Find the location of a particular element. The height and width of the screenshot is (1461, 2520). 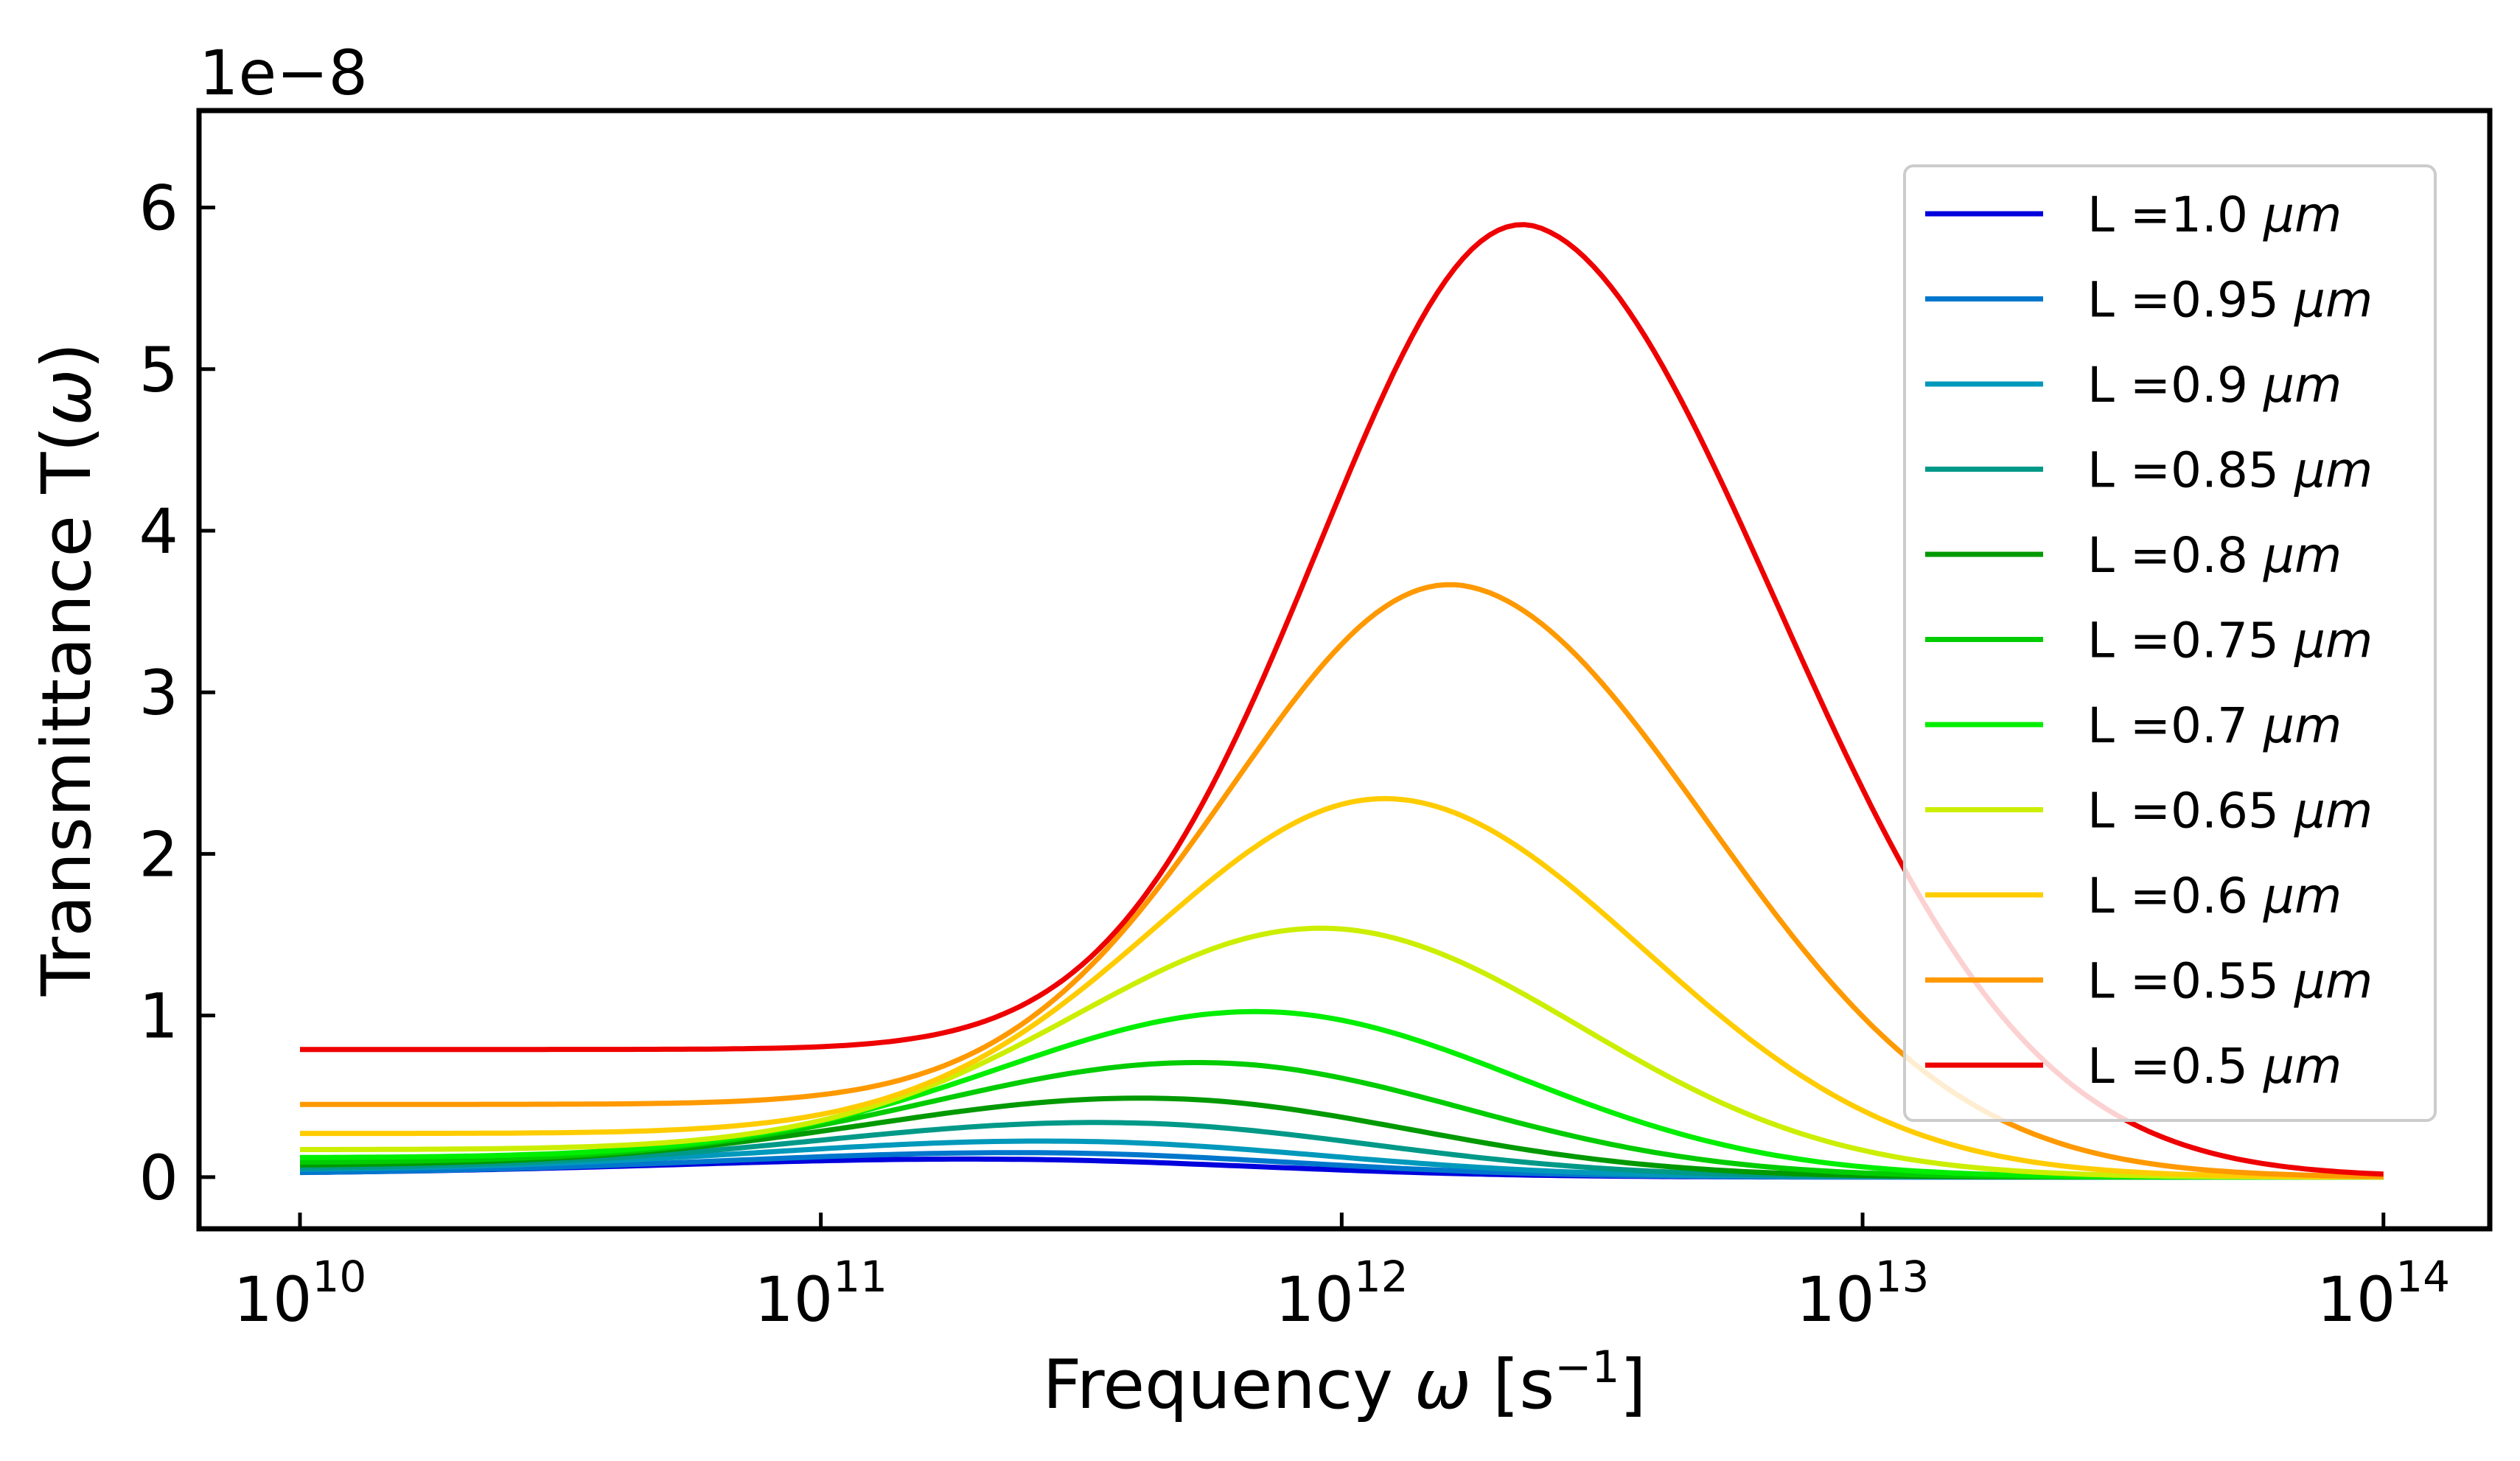

x-tick-label: 1014 is located at coordinates (2383, 1294).